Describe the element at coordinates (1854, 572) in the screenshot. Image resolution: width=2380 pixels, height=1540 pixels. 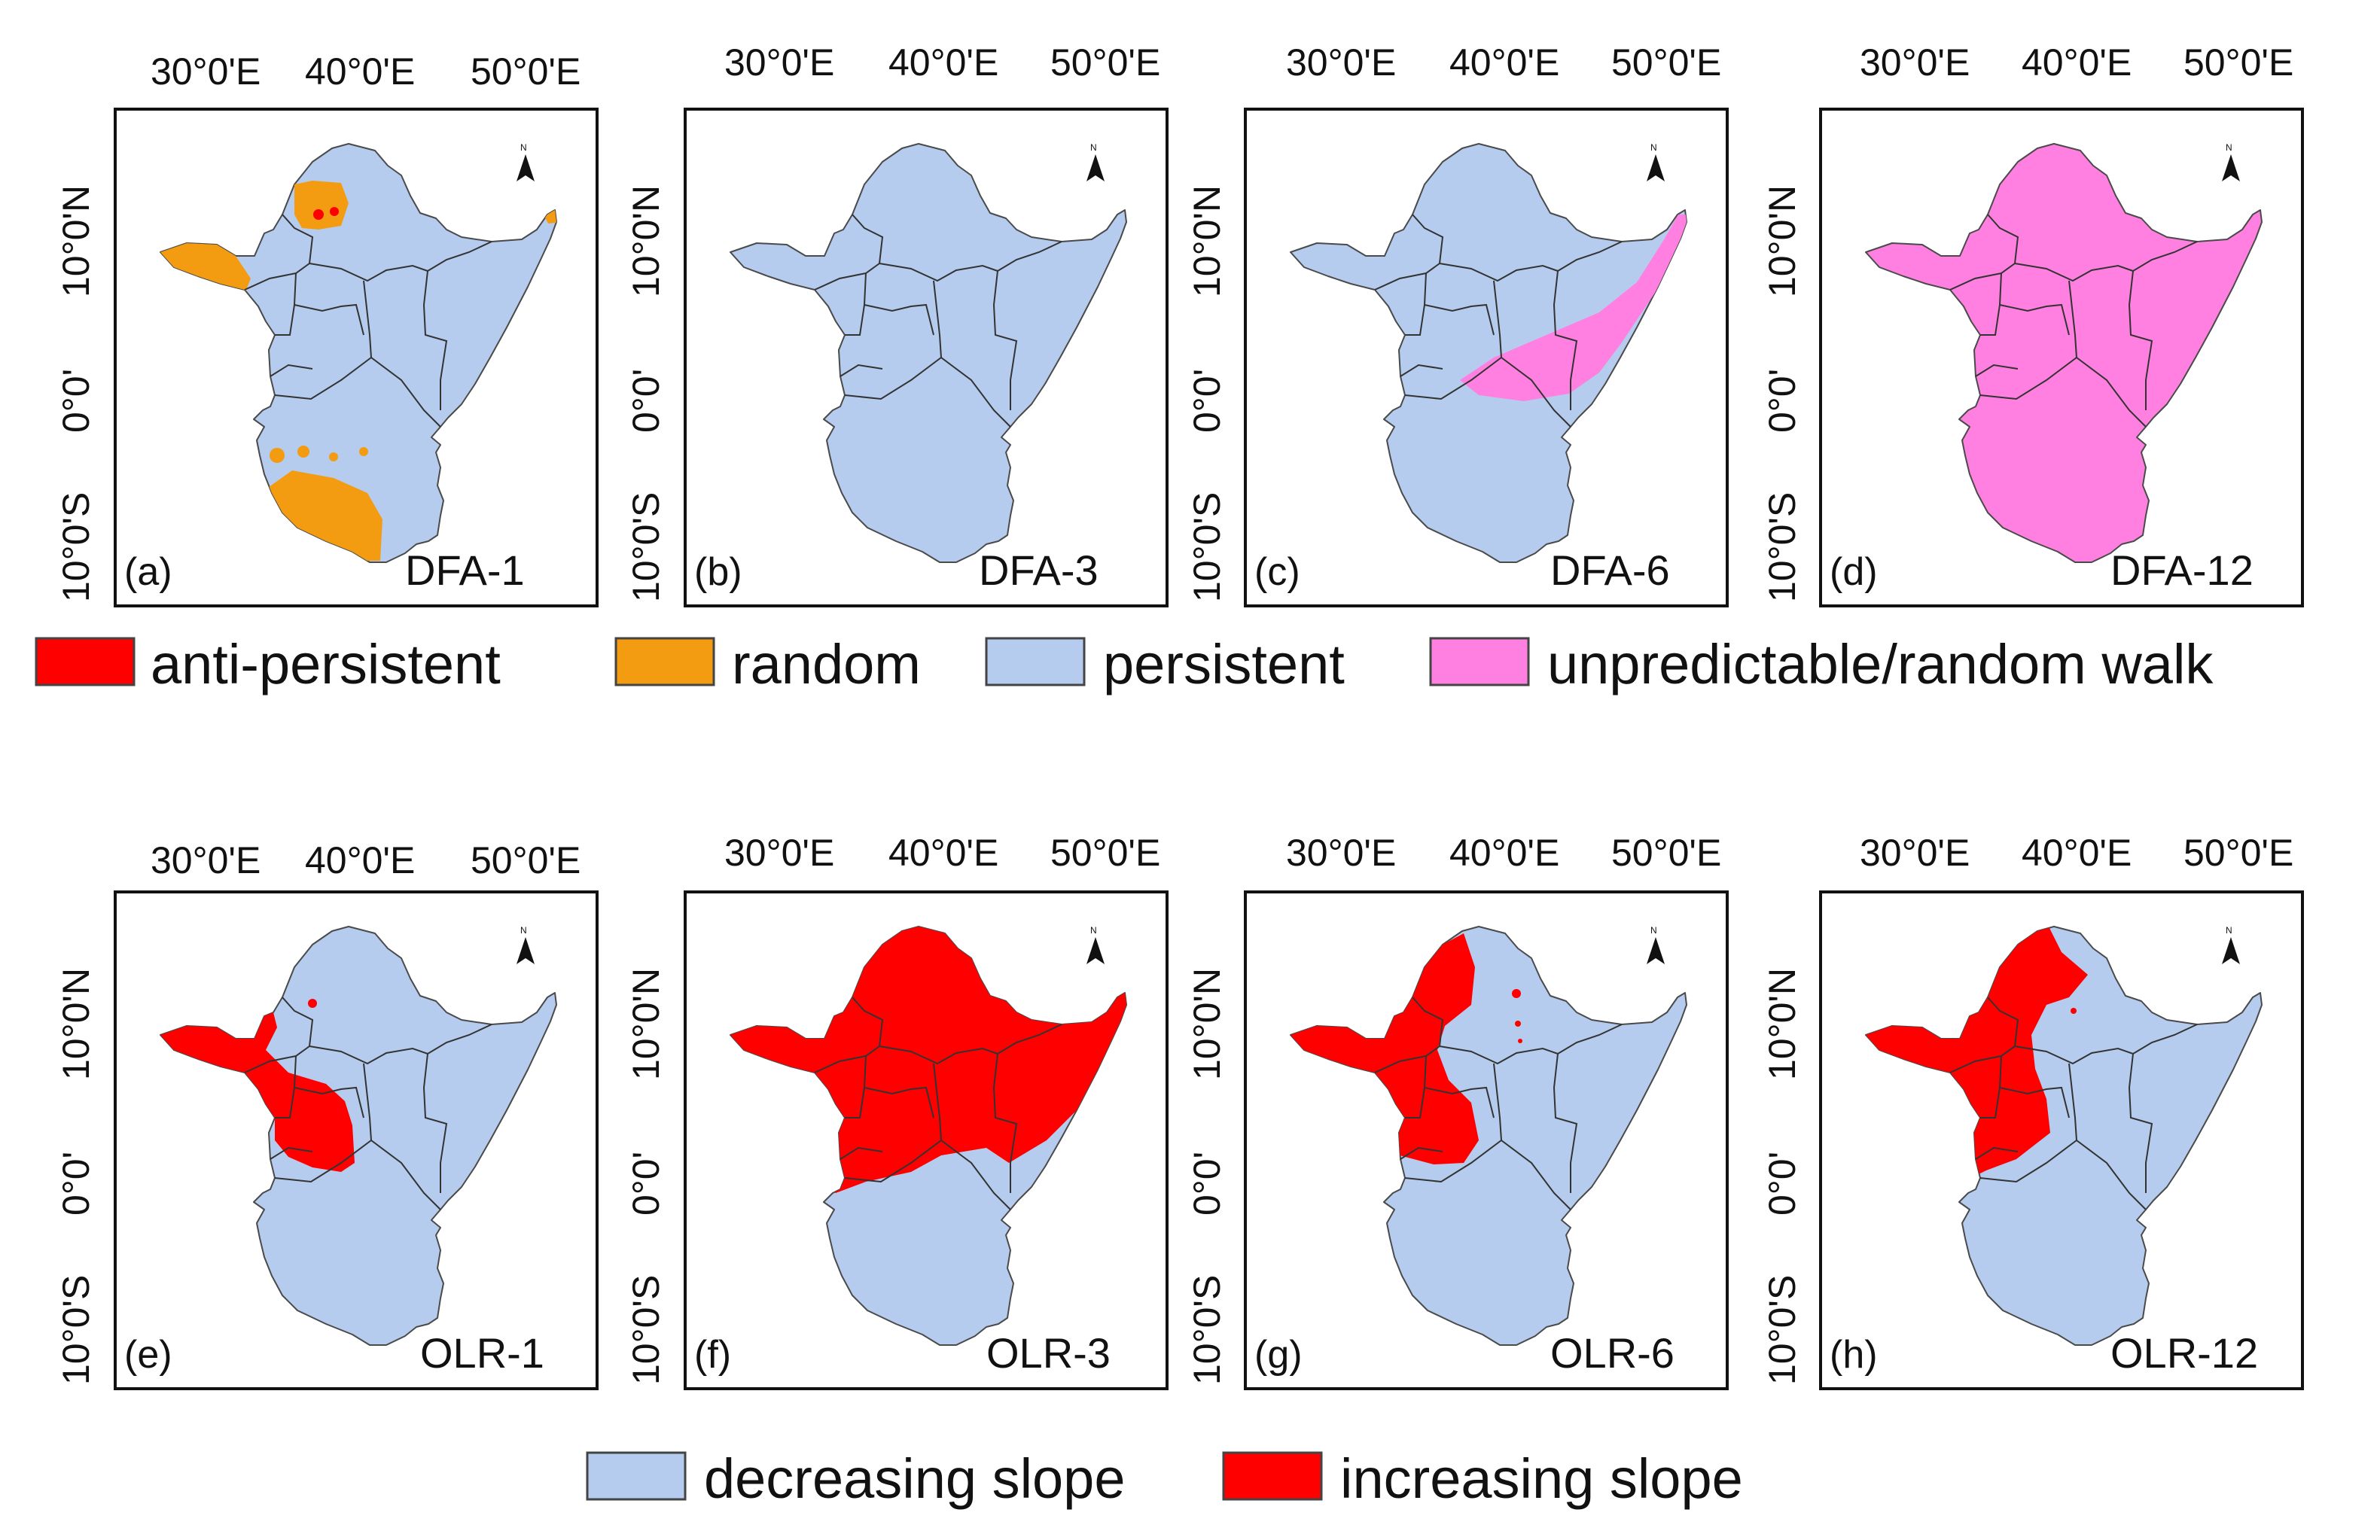
I see `panel-letter: (d)` at that location.